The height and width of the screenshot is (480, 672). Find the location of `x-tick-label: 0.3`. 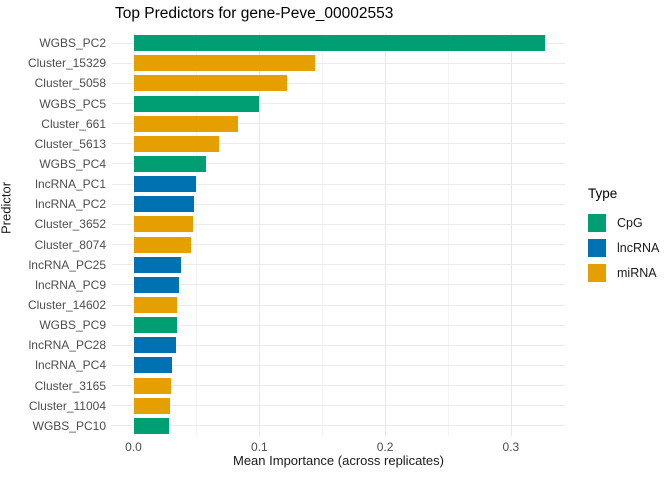

x-tick-label: 0.3 is located at coordinates (511, 447).